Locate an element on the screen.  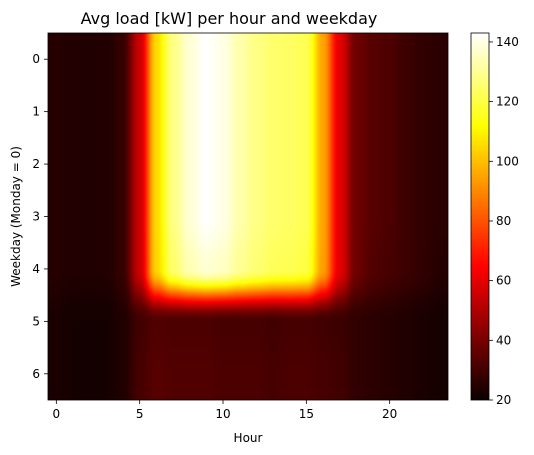
colorbar-tick-label: 20 is located at coordinates (503, 400).